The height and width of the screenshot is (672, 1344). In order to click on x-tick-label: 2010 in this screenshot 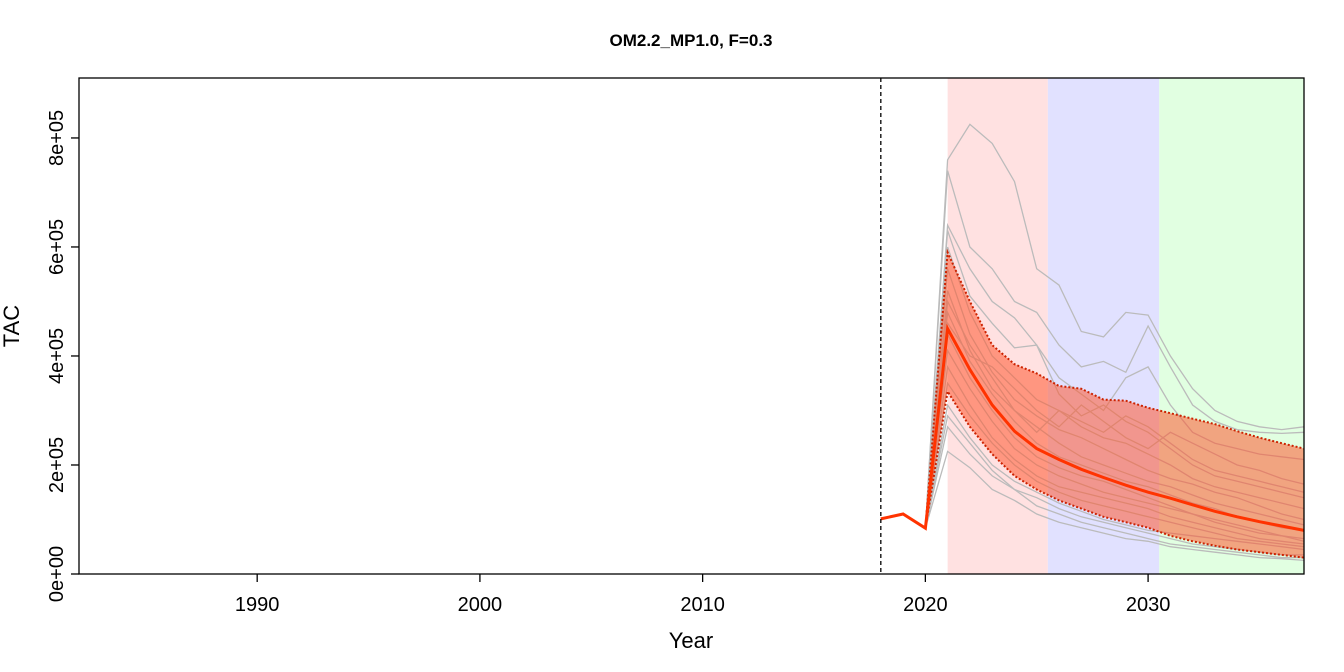, I will do `click(702, 605)`.